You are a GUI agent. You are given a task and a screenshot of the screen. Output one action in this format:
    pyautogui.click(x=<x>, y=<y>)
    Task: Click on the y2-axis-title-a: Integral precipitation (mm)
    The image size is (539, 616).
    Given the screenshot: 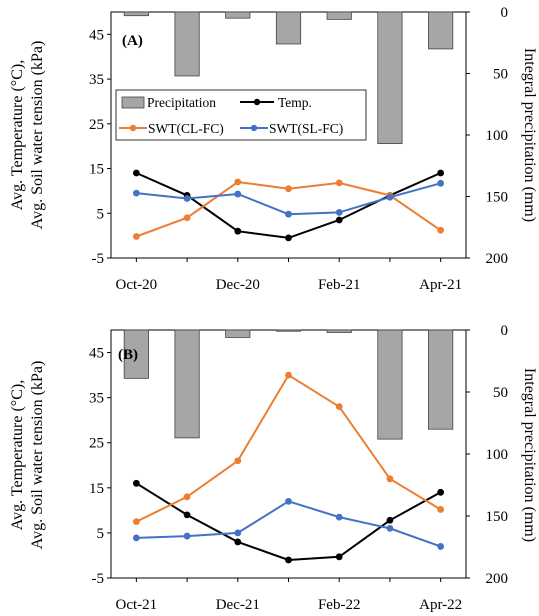 What is the action you would take?
    pyautogui.click(x=529, y=135)
    